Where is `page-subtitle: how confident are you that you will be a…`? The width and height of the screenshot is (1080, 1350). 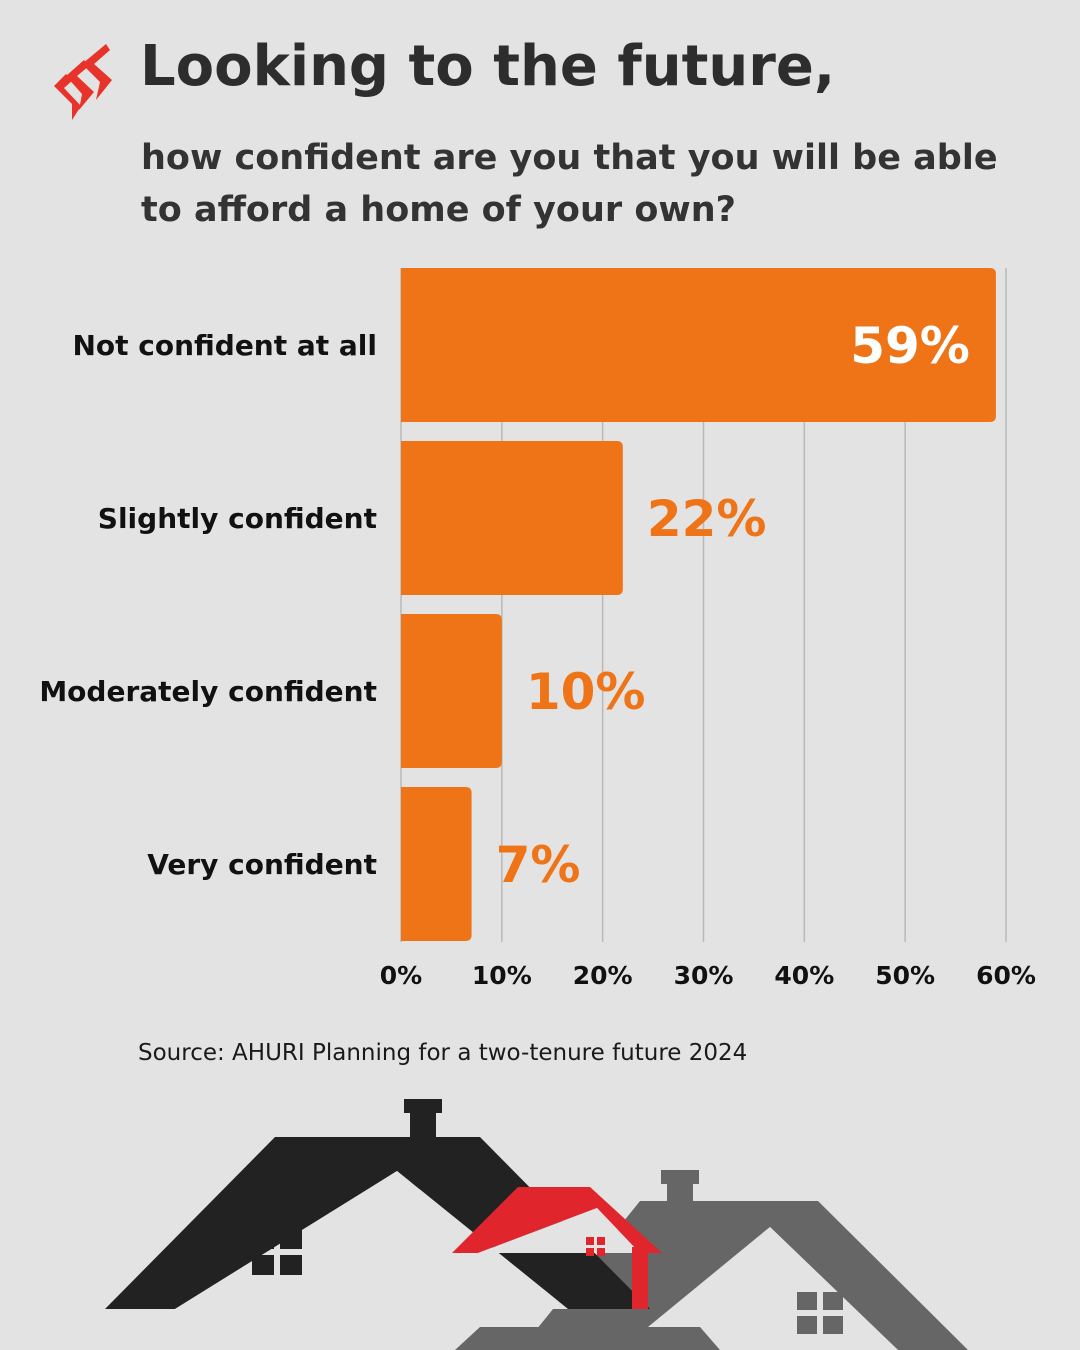 page-subtitle: how confident are you that you will be a… is located at coordinates (569, 184).